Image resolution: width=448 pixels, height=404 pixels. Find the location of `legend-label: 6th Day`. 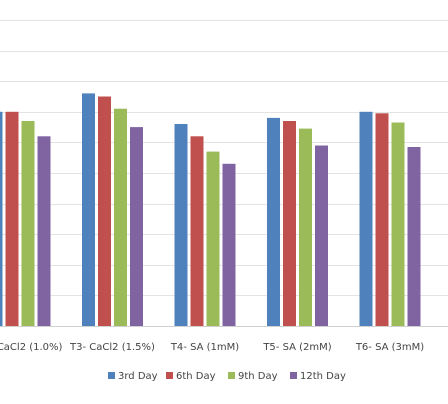

legend-label: 6th Day is located at coordinates (196, 376).